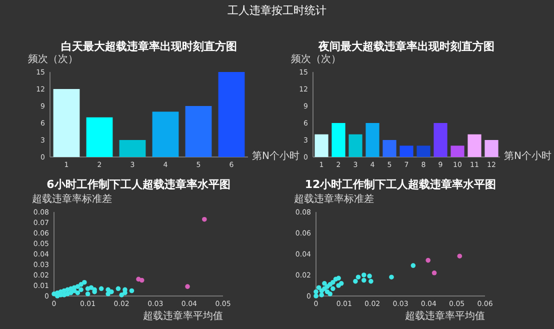  I want to click on chart-title: 夜间最大超载违章率出现时刻直方图, so click(406, 46).